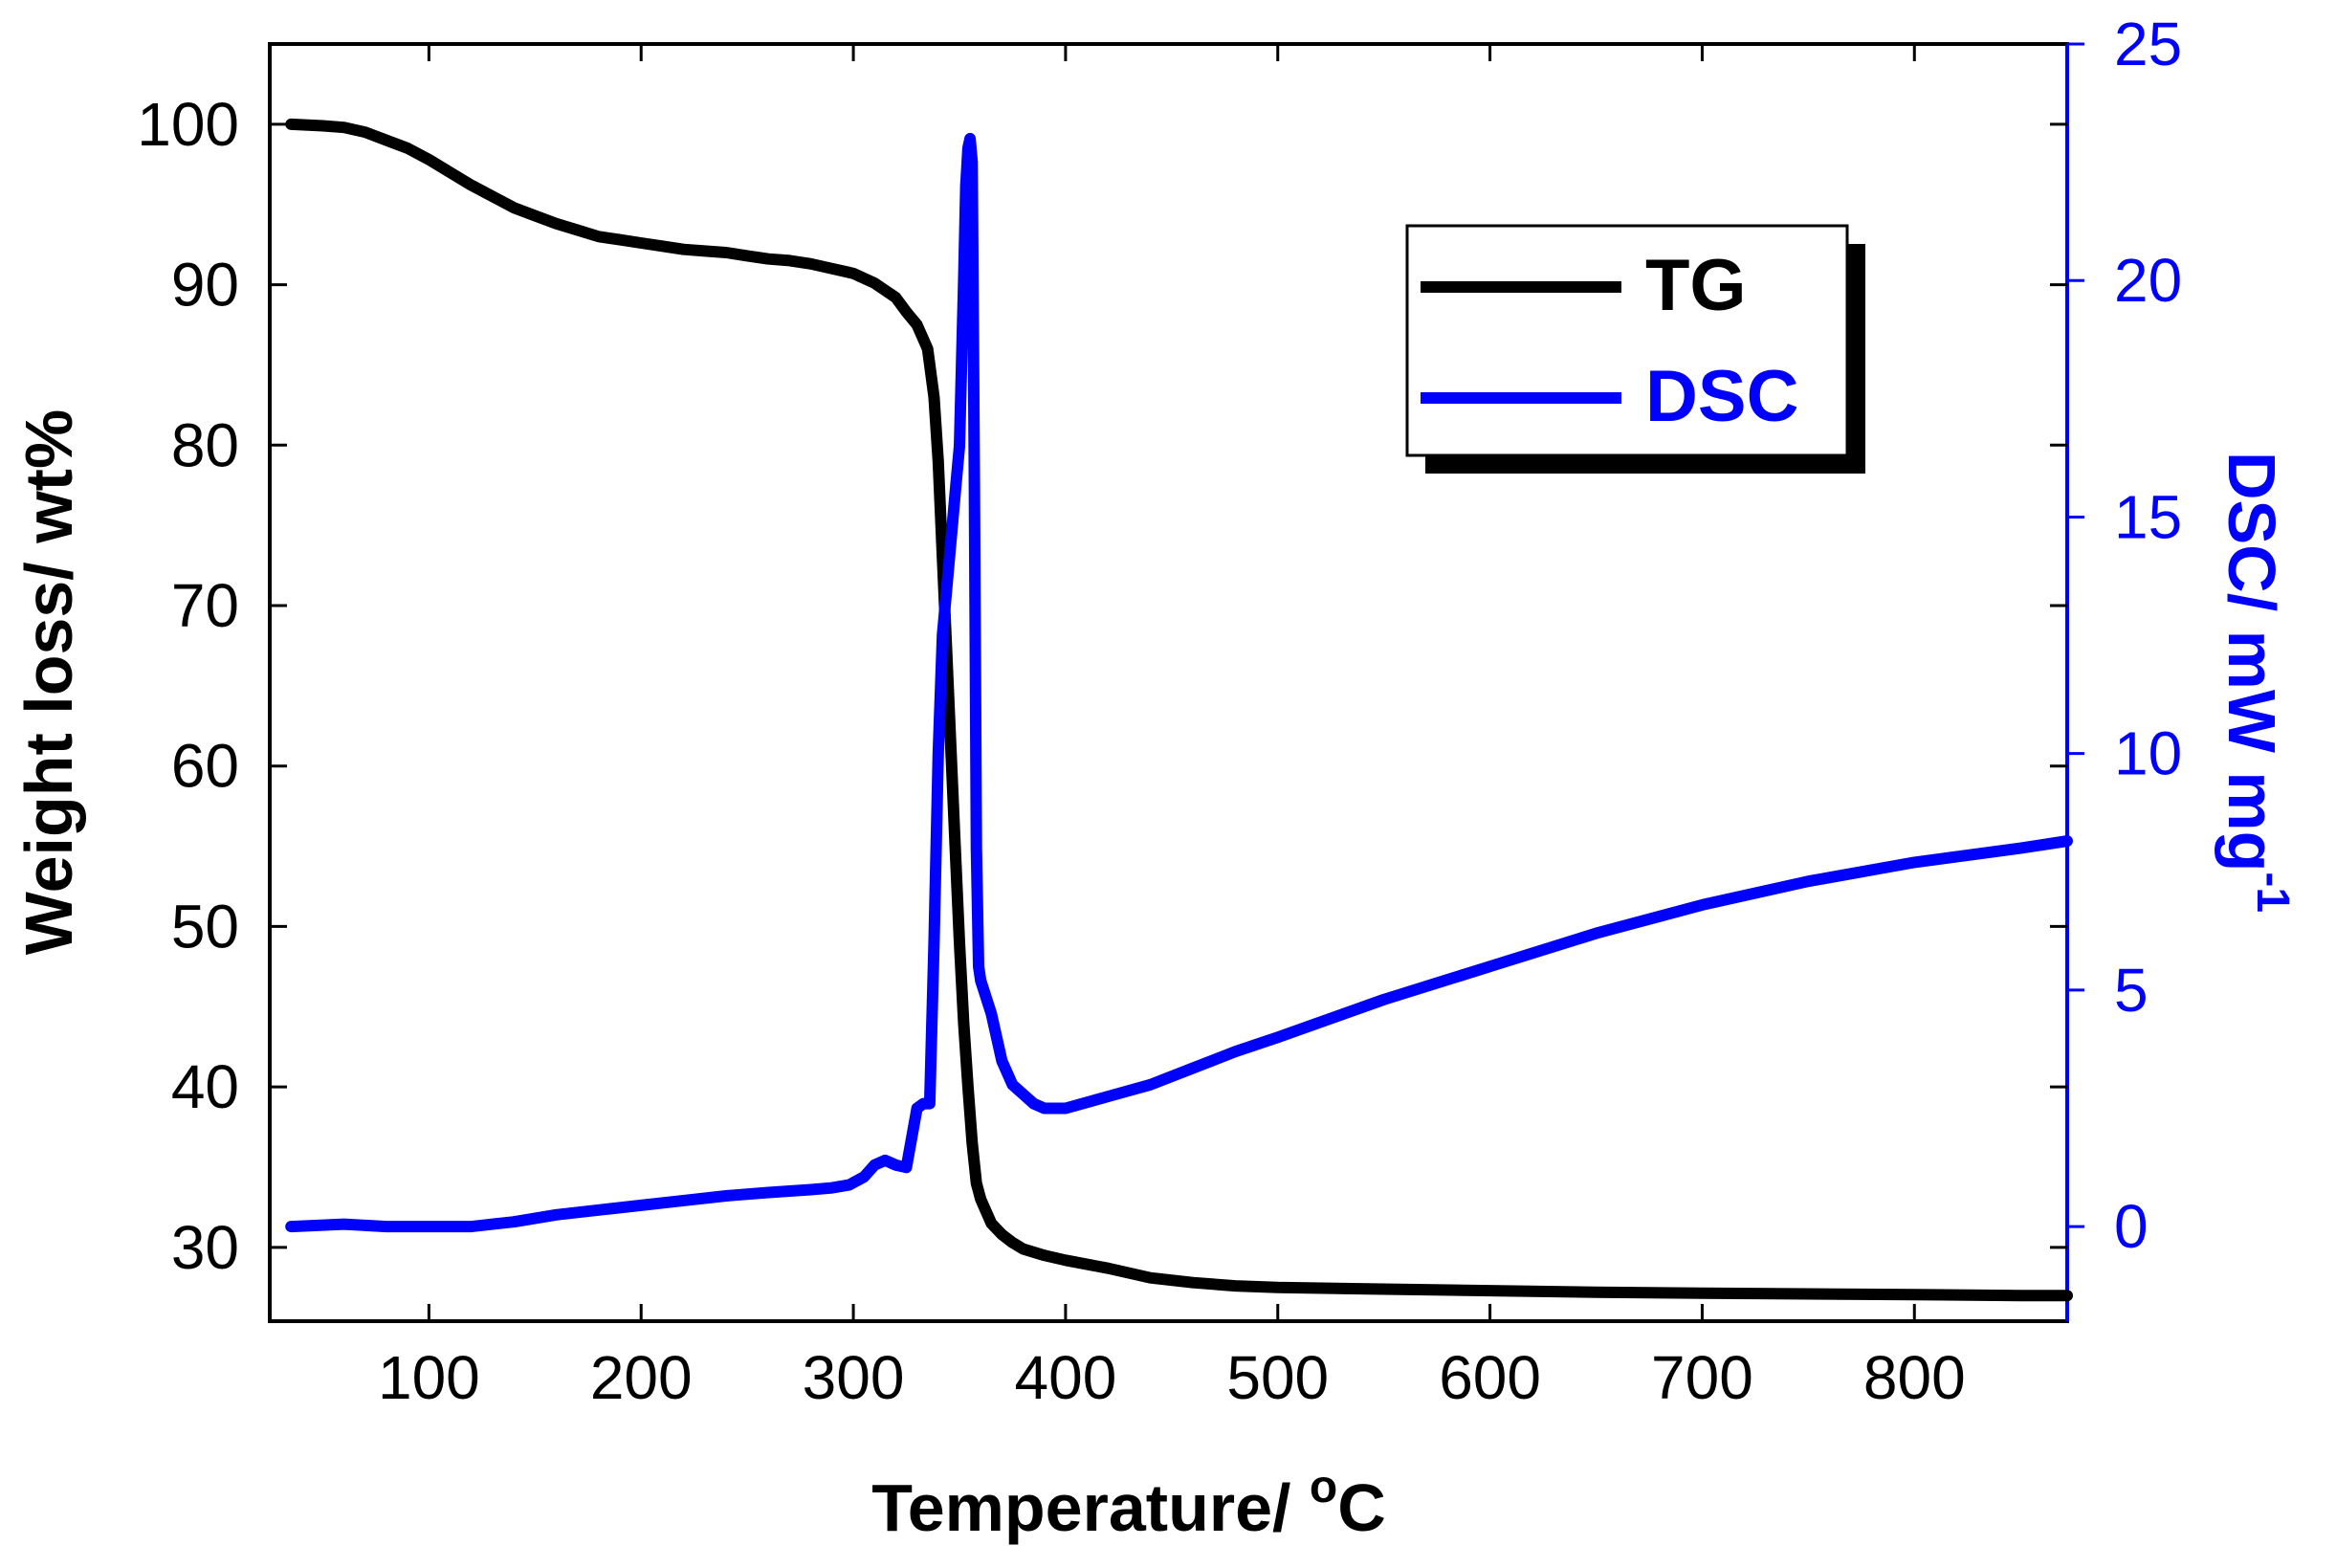 This screenshot has height=1568, width=2336. Describe the element at coordinates (188, 124) in the screenshot. I see `y-tick-label-100: 100` at that location.